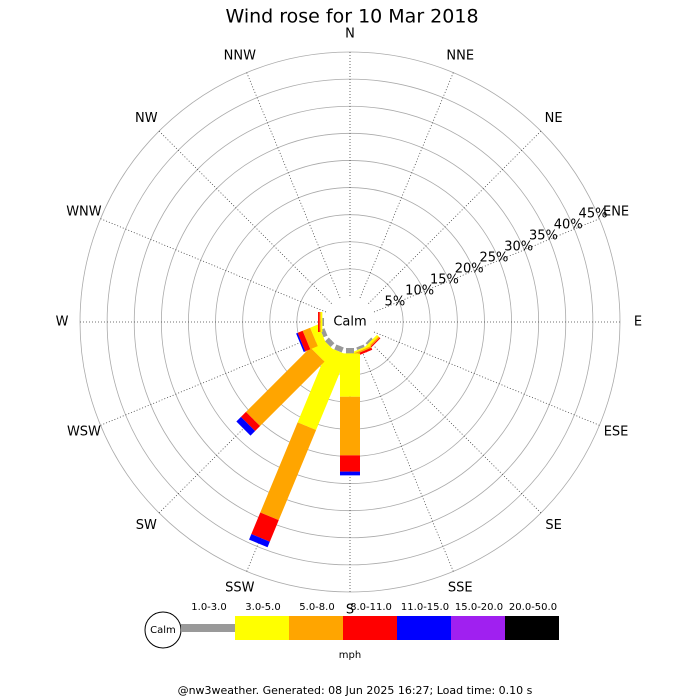 The image size is (700, 700). What do you see at coordinates (553, 525) in the screenshot?
I see `direction-label: SE` at bounding box center [553, 525].